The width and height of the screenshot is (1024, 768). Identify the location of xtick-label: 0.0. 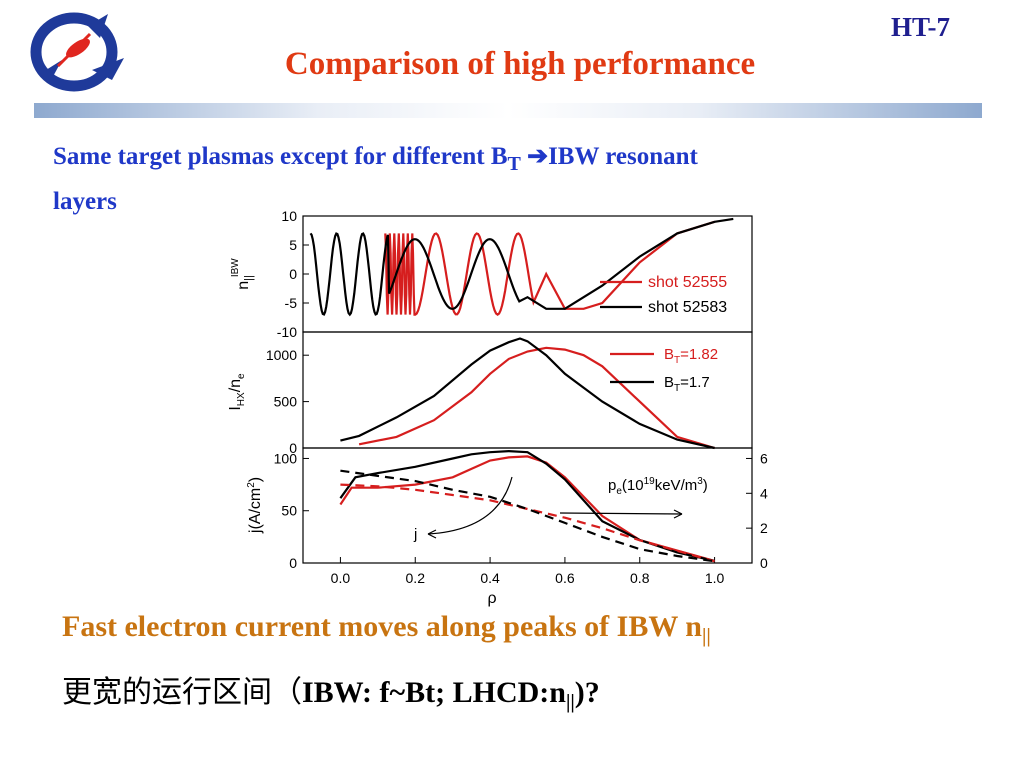
(341, 578).